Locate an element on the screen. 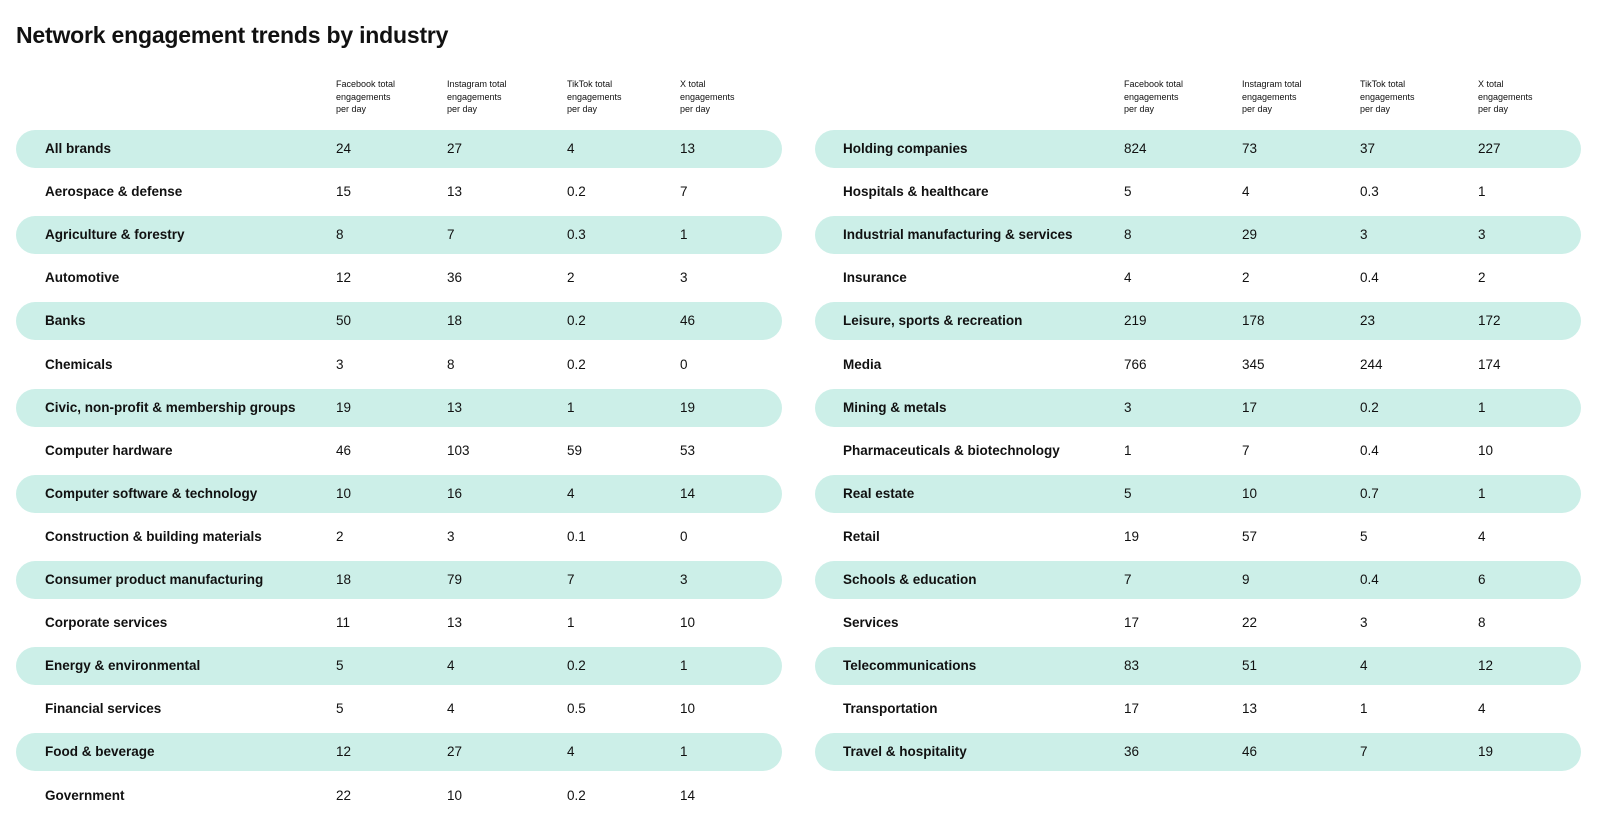 Image resolution: width=1600 pixels, height=836 pixels. instagram-value: 57 is located at coordinates (1250, 536).